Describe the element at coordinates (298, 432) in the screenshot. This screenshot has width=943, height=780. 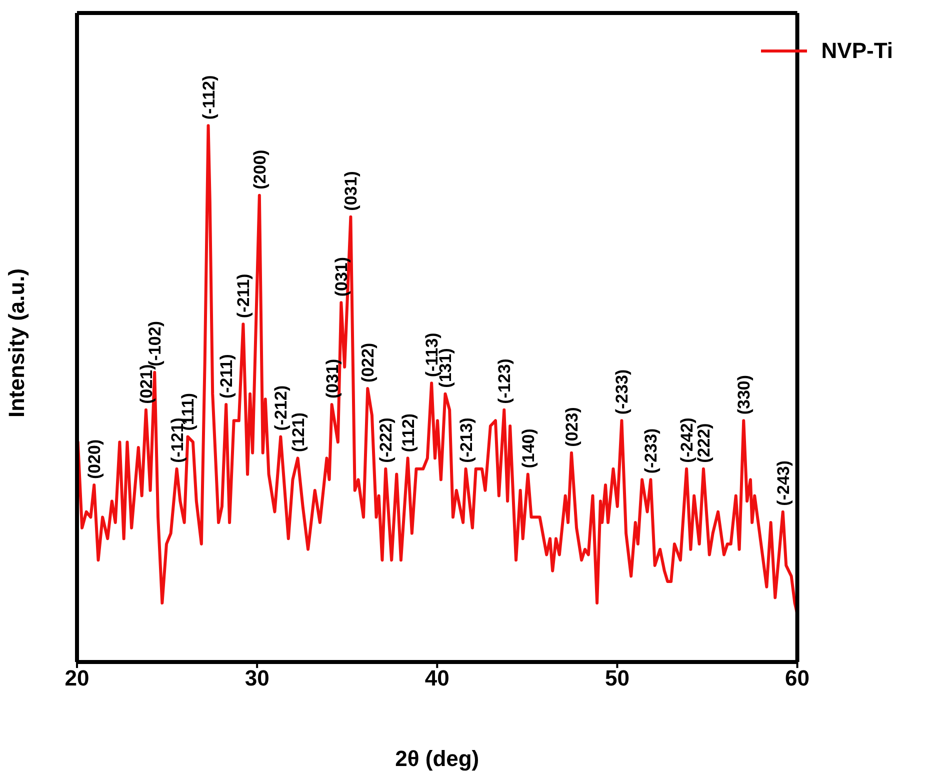
I see `annotation: (121)` at that location.